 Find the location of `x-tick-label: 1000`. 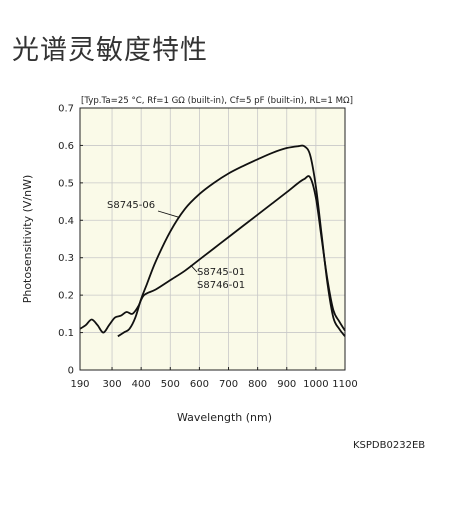

x-tick-label: 1000 is located at coordinates (315, 384).